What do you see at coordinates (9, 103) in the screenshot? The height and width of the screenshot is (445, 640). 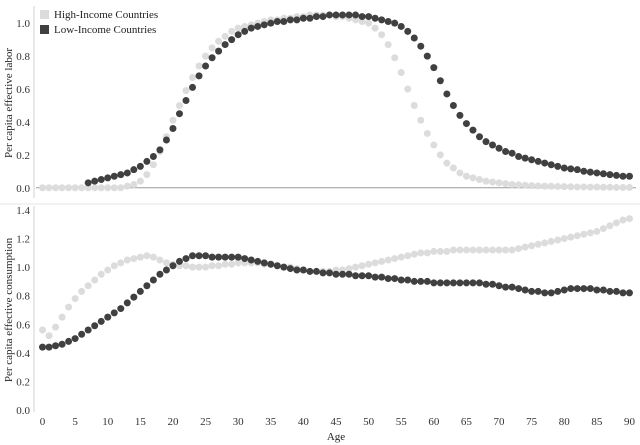 I see `y-axis-title: Per capita effective labor` at bounding box center [9, 103].